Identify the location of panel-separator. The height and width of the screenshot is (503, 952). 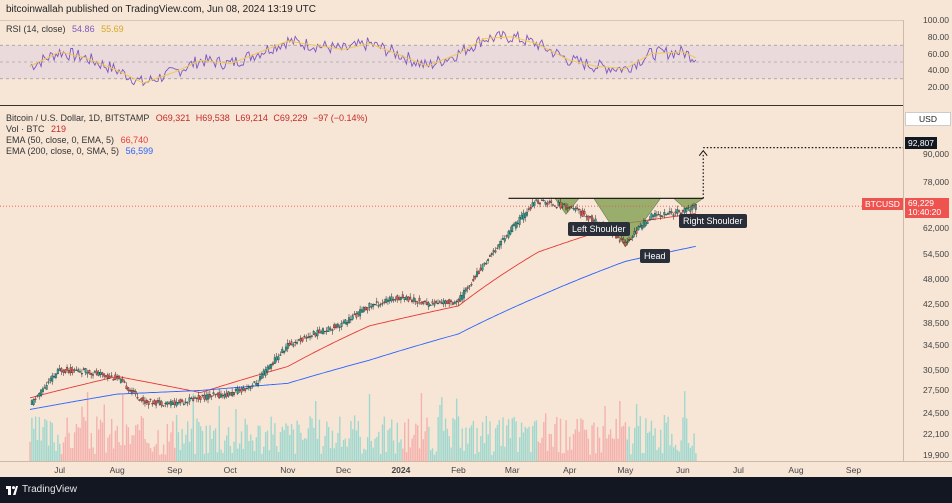
(451, 105).